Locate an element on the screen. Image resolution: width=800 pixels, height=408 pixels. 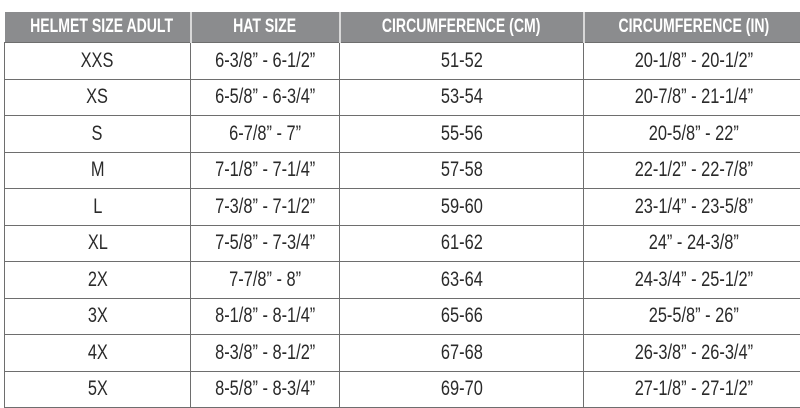
helmet-size-cell: S is located at coordinates (98, 134).